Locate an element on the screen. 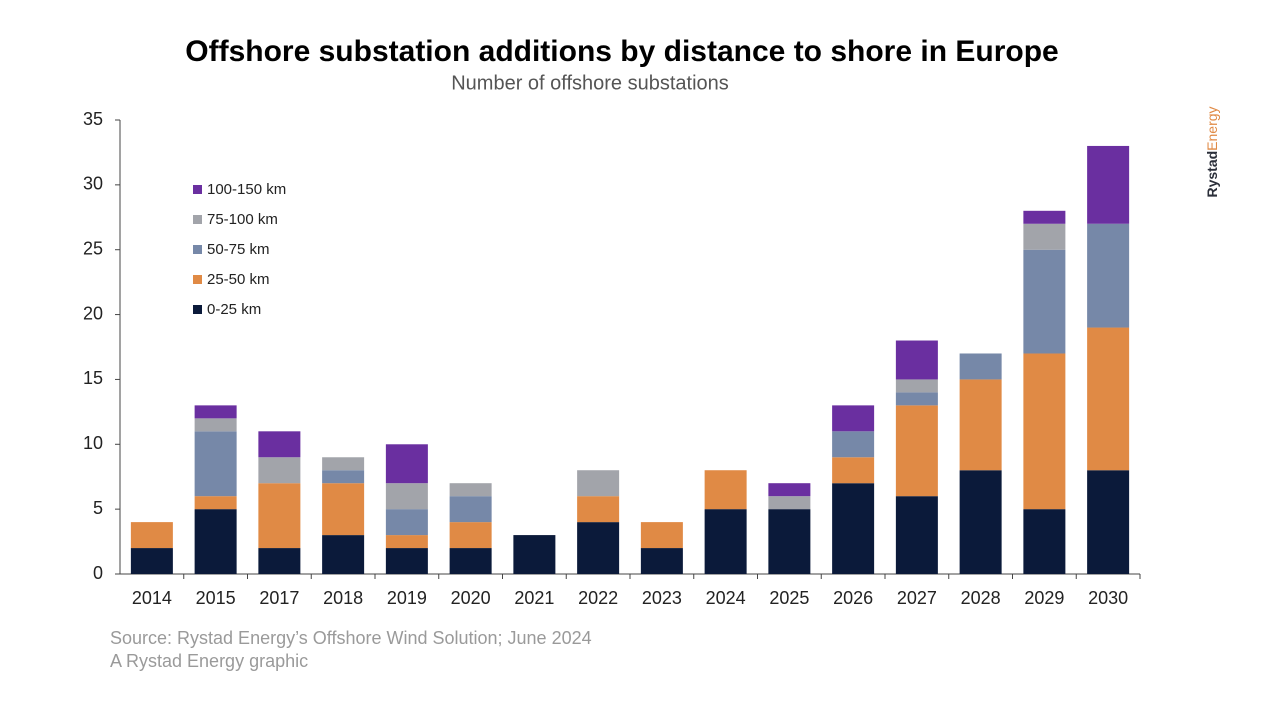  y-tick-label: 20 is located at coordinates (93, 313).